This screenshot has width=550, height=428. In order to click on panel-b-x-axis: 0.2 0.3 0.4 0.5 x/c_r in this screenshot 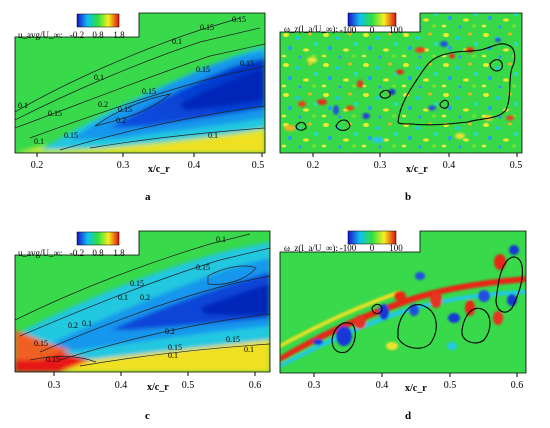, I will do `click(415, 164)`.